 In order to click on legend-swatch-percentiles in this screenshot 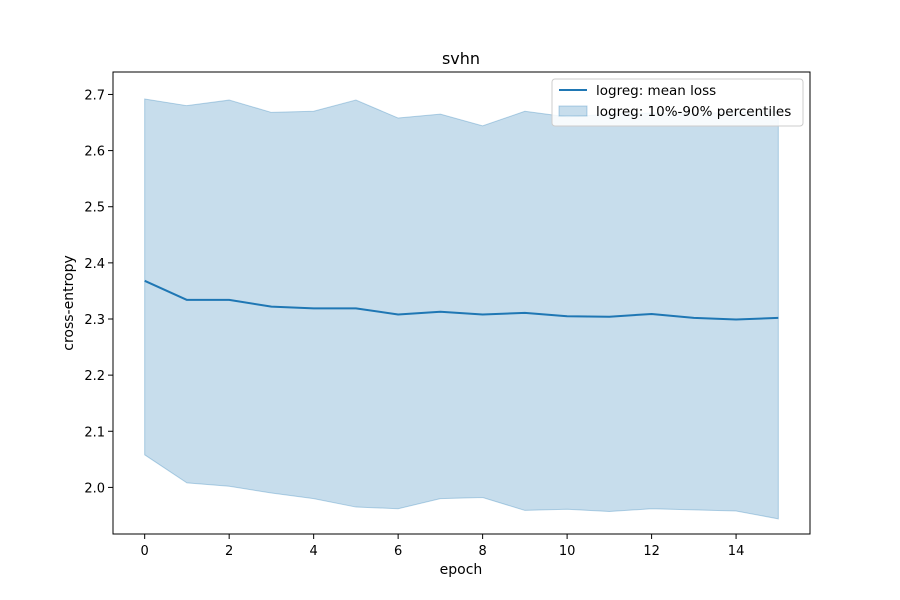, I will do `click(573, 111)`.